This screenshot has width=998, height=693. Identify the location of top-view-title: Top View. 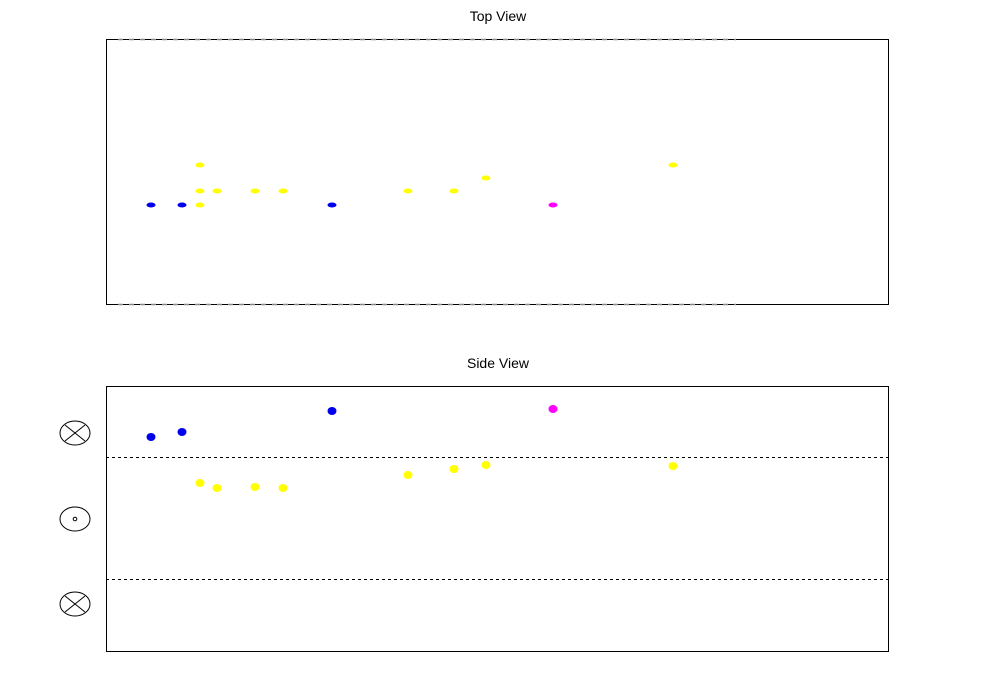
(498, 16).